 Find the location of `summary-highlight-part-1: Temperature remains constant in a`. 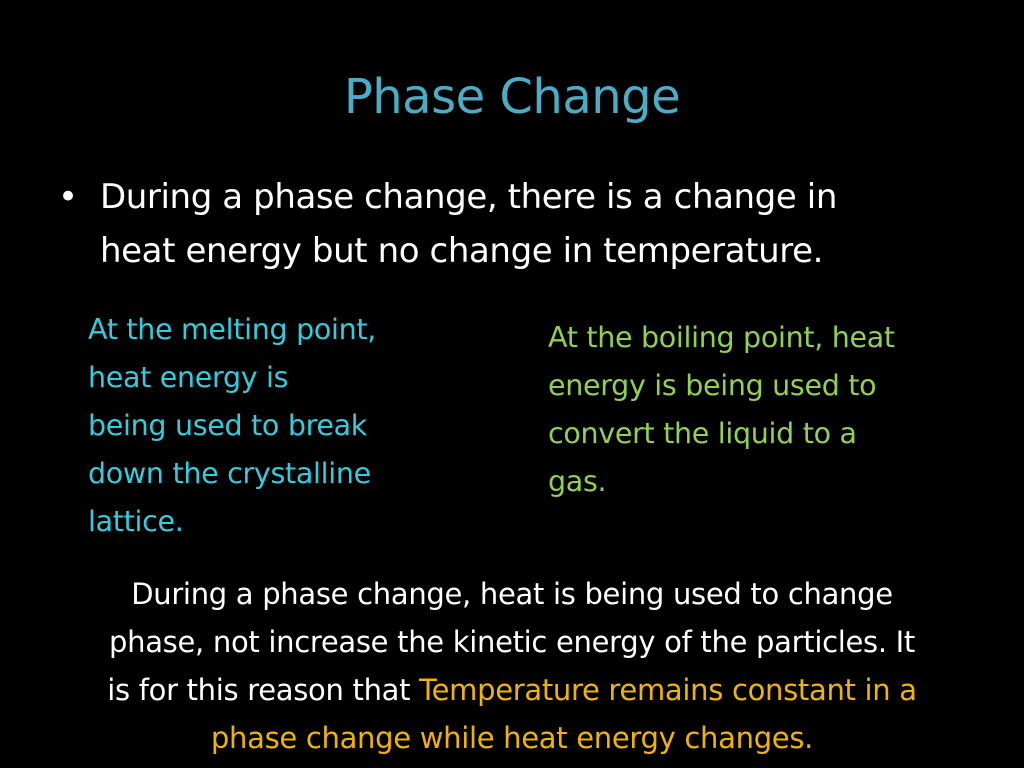

summary-highlight-part-1: Temperature remains constant in a is located at coordinates (668, 690).